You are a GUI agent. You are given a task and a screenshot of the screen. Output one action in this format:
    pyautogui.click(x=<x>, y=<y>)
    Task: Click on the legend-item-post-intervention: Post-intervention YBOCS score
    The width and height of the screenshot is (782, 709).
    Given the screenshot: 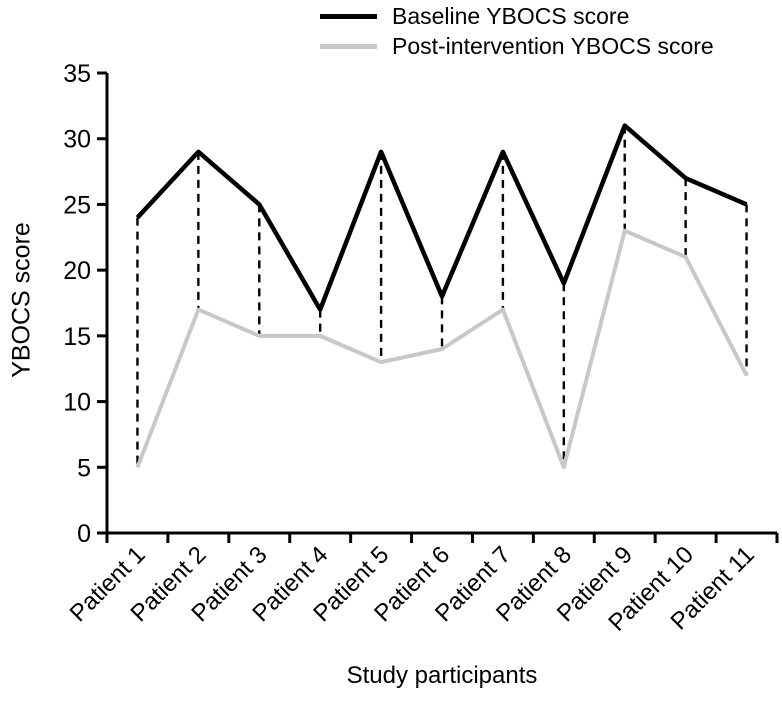 What is the action you would take?
    pyautogui.click(x=517, y=46)
    